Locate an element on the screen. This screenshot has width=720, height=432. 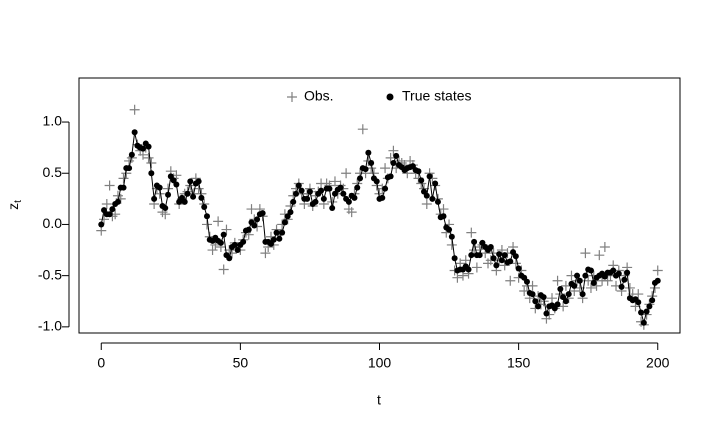
x-tick-label: 50 is located at coordinates (241, 363).